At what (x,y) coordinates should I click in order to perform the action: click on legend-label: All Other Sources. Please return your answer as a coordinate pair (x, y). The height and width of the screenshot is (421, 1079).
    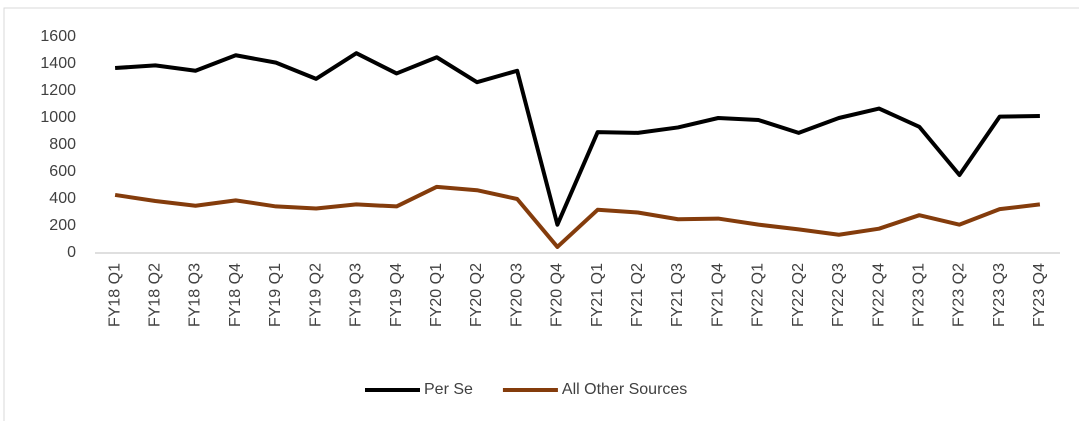
    Looking at the image, I should click on (624, 389).